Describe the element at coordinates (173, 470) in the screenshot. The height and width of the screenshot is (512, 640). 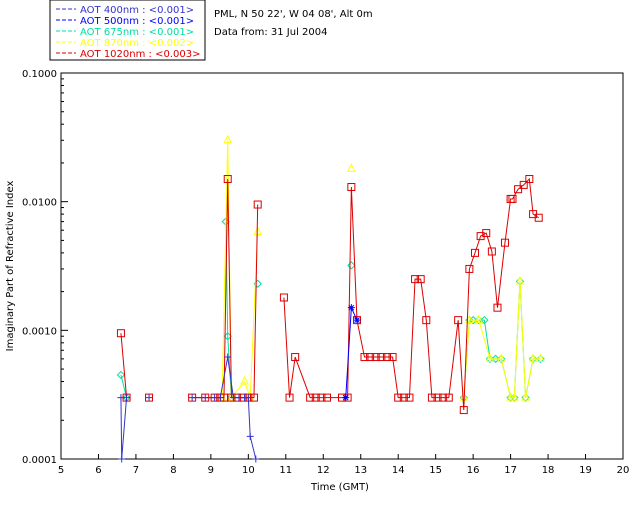
I see `x-tick-label: 8` at that location.